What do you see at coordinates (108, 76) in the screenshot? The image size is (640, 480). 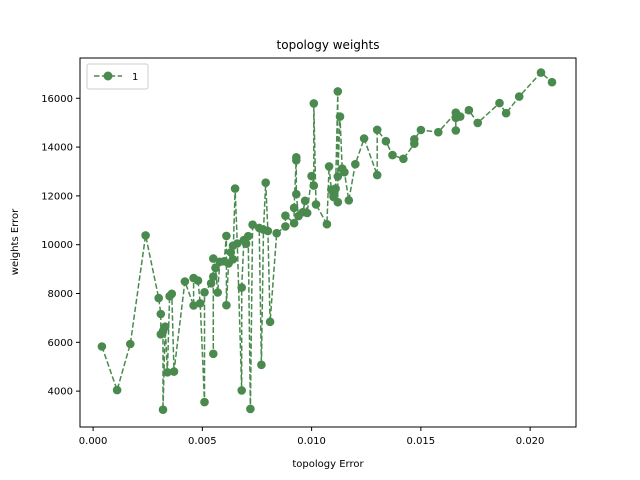 I see `legend-marker` at bounding box center [108, 76].